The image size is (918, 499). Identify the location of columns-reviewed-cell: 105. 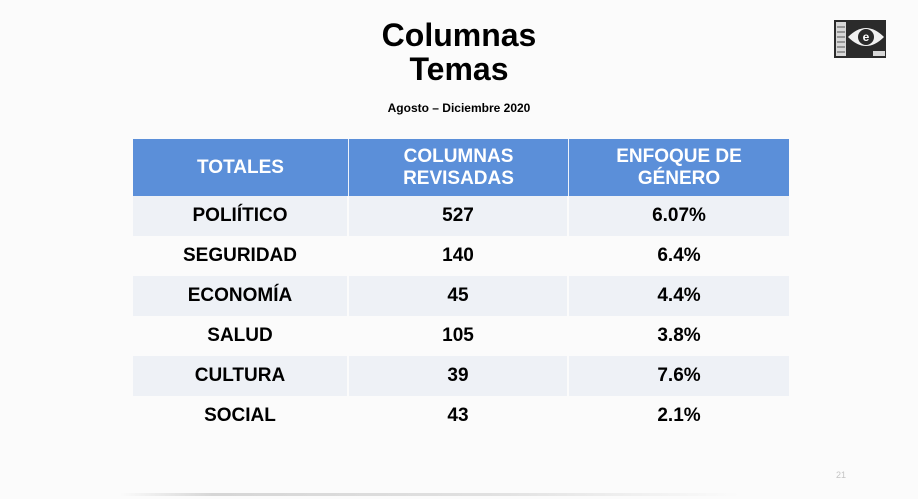
(459, 336).